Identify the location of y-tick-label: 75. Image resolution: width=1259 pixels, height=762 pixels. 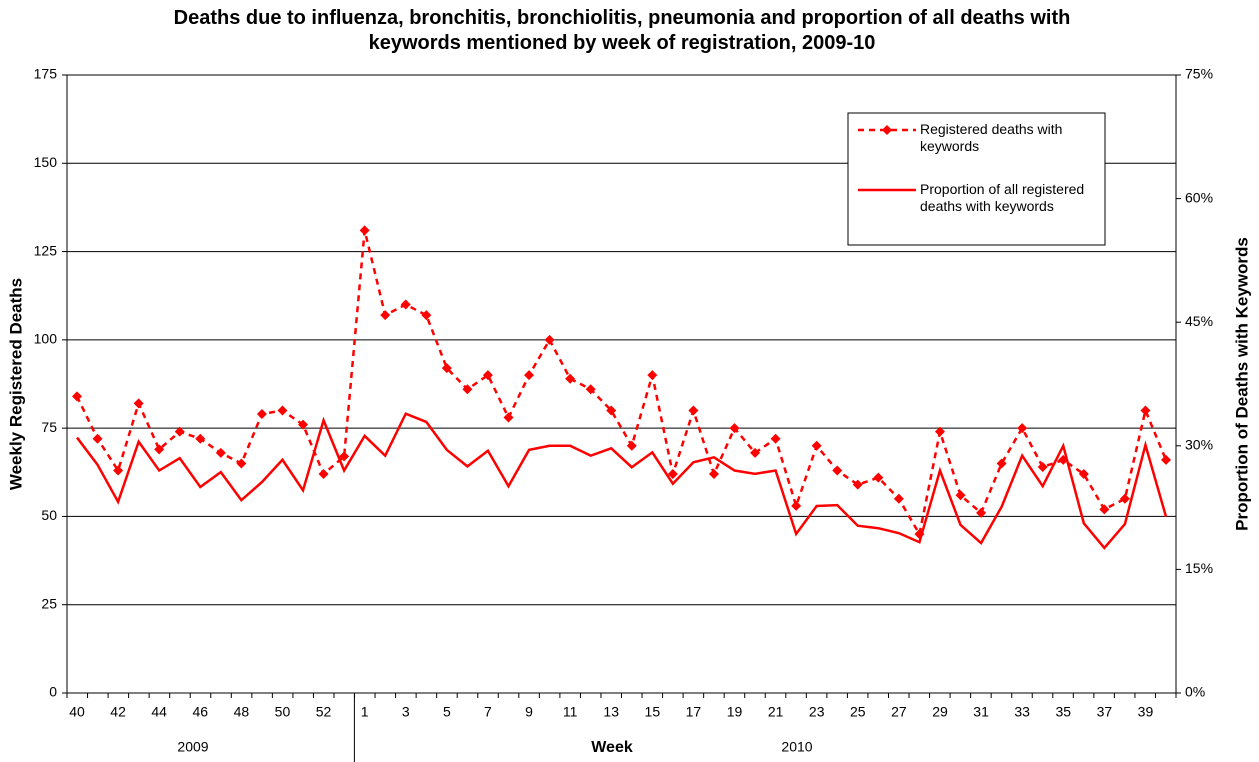
(49, 427).